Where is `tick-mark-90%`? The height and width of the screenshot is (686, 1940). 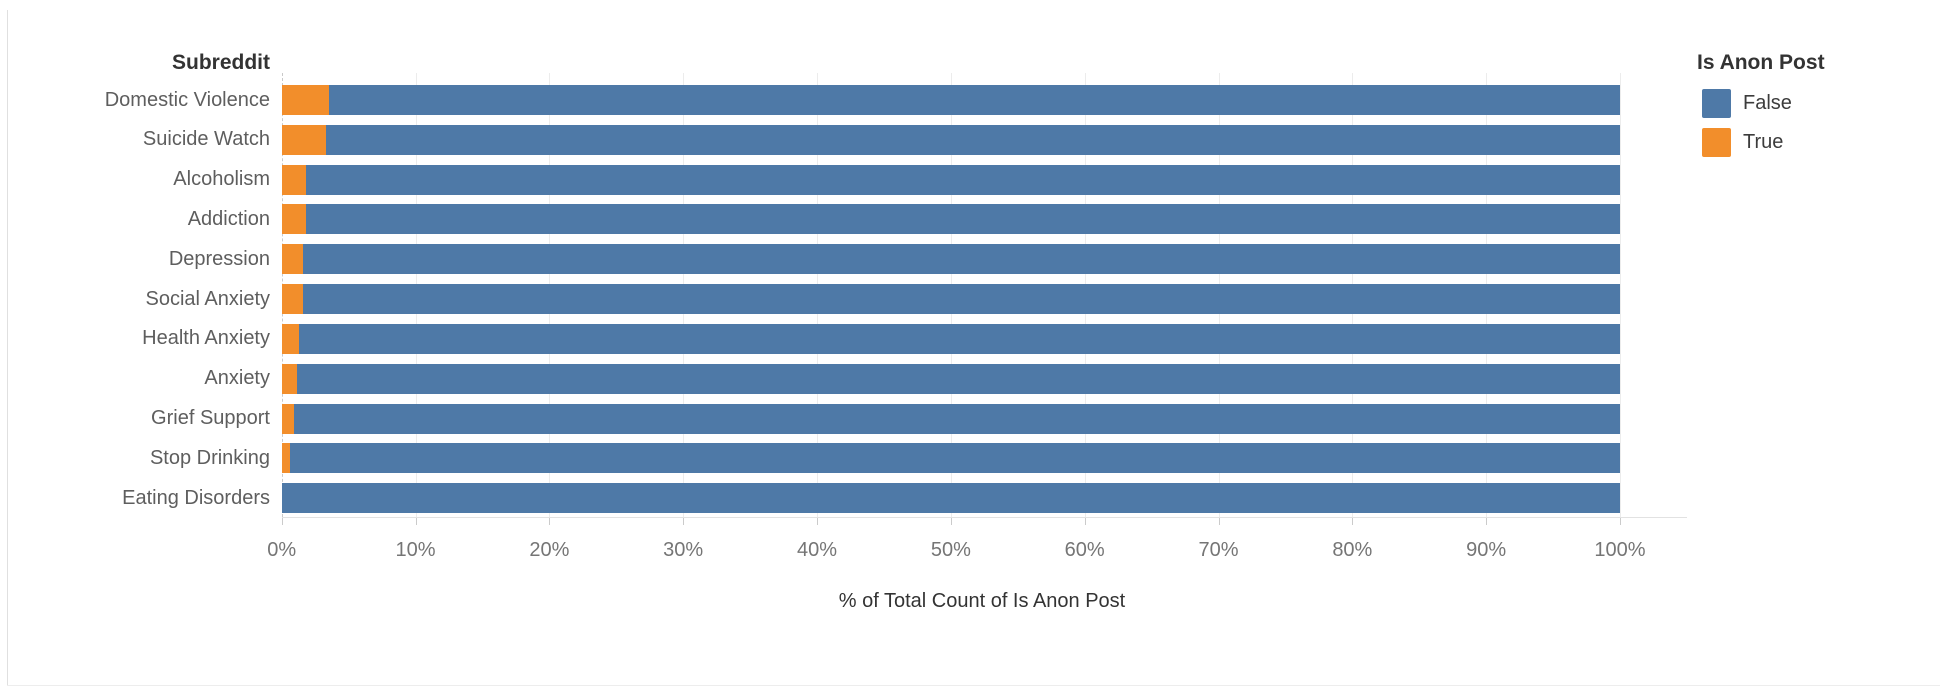 tick-mark-90% is located at coordinates (1487, 521).